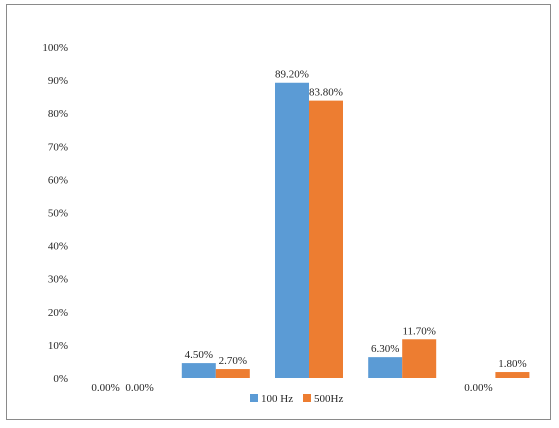  I want to click on data-label: 89.20%, so click(292, 75).